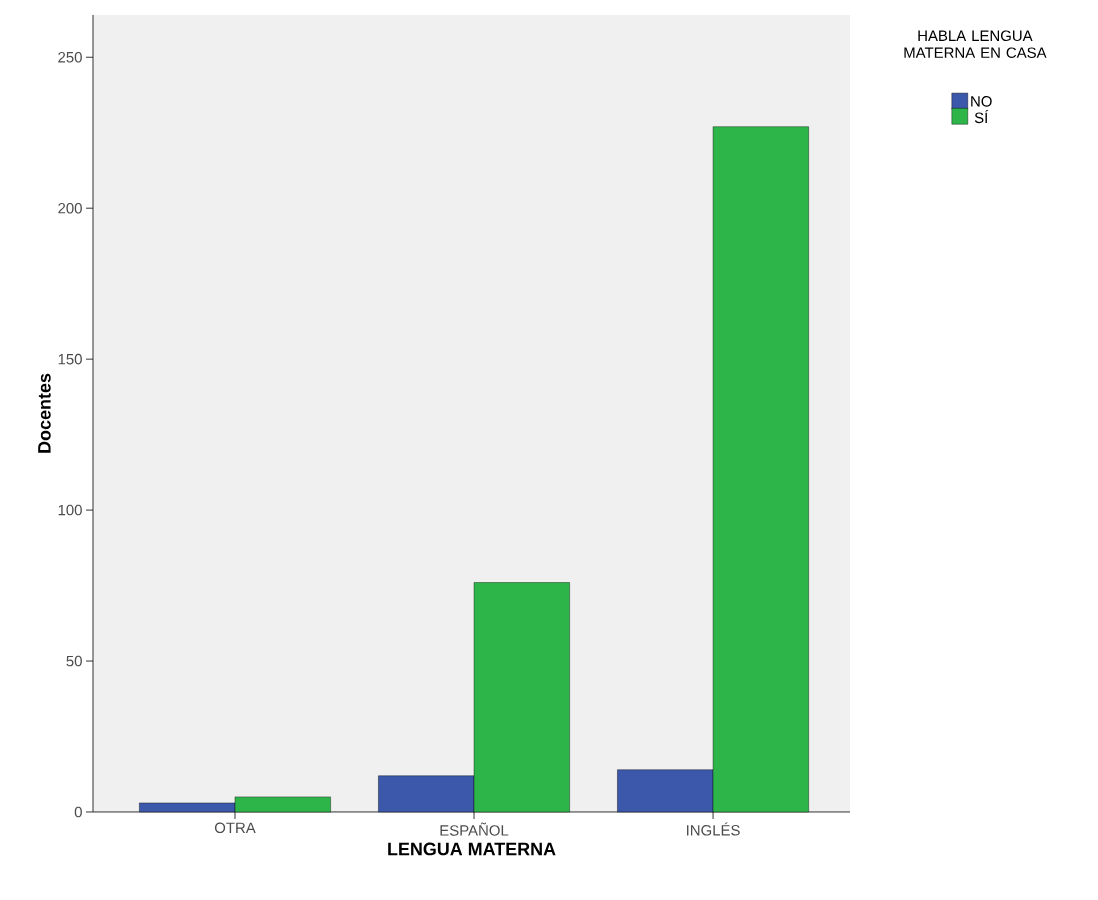  What do you see at coordinates (78, 812) in the screenshot?
I see `y-tick-label: 0` at bounding box center [78, 812].